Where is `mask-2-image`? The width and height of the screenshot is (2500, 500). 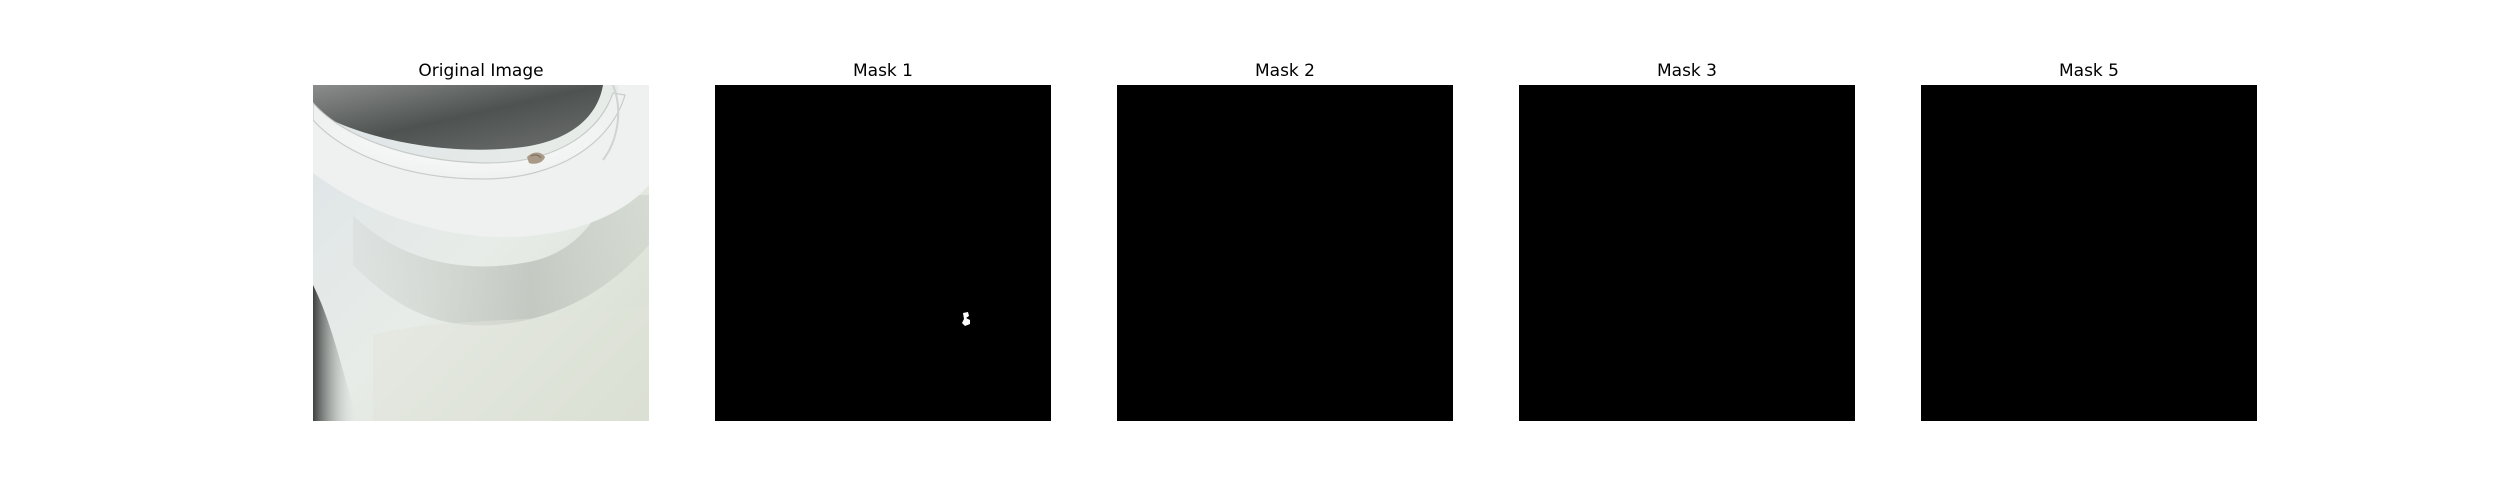 mask-2-image is located at coordinates (1285, 253).